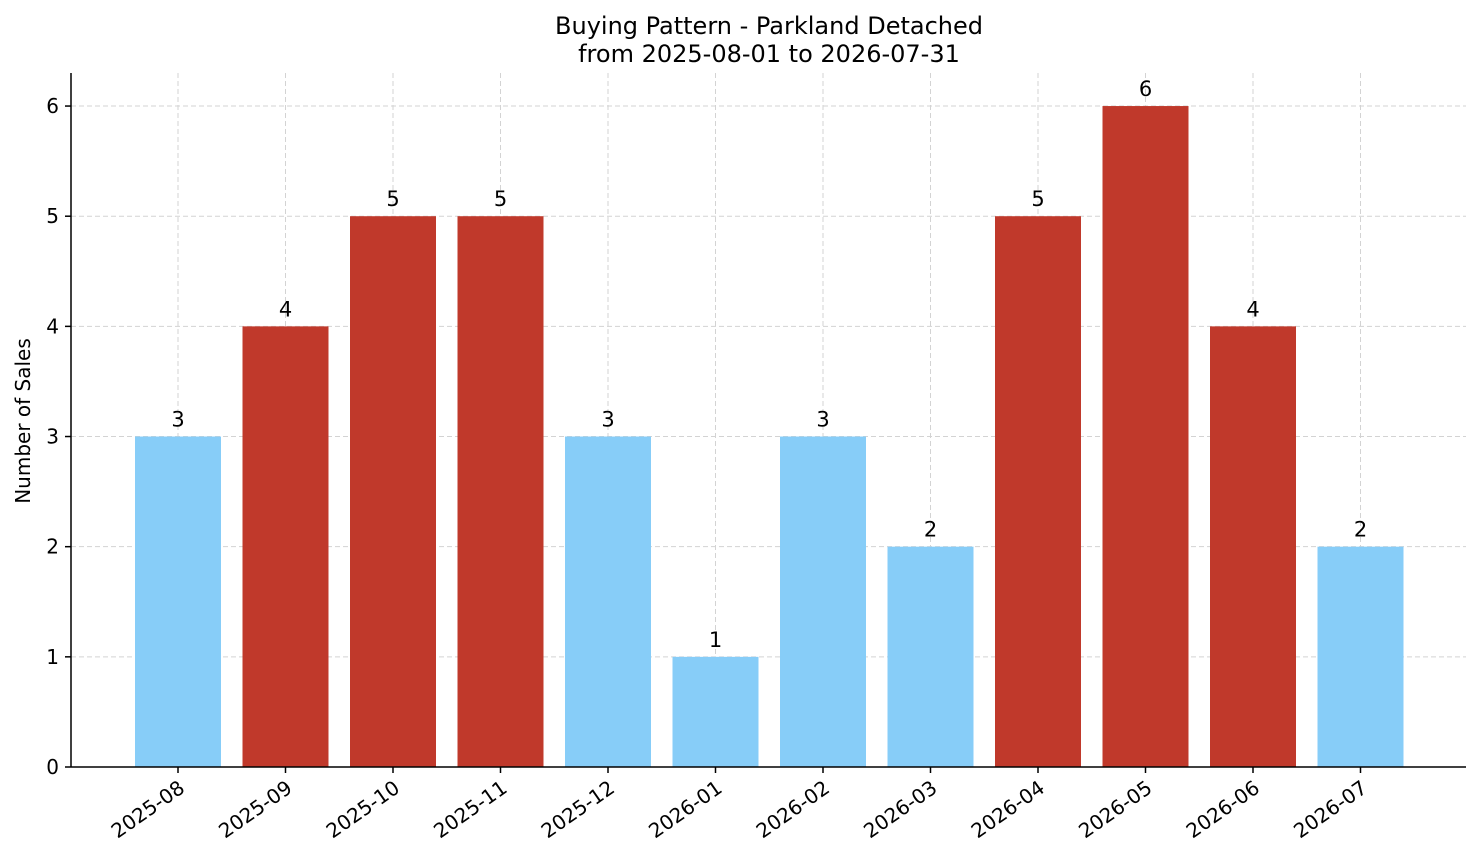 This screenshot has width=1481, height=863. I want to click on data-label-2025-11: 5, so click(500, 199).